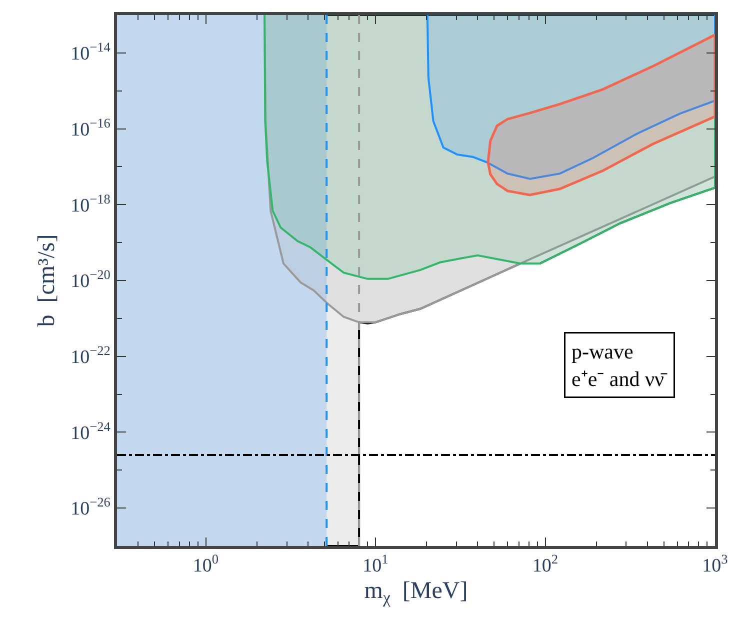 This screenshot has height=626, width=747. What do you see at coordinates (715, 564) in the screenshot?
I see `x-tick-label: 10$^{3}$` at bounding box center [715, 564].